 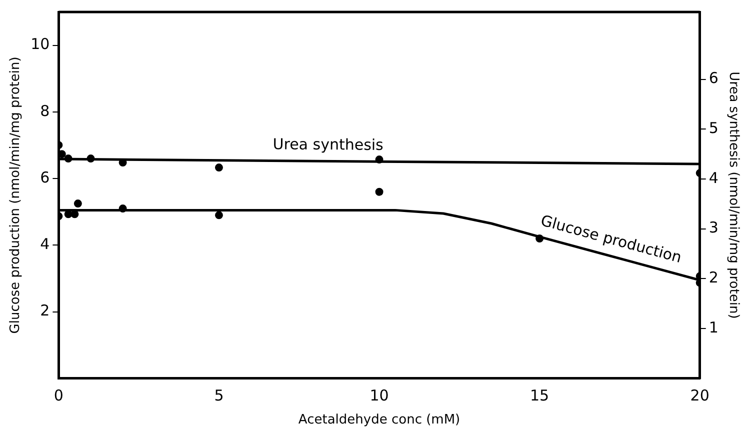 I want to click on y2-axis-title: Urea synthesis (nmol/min/mg protein), so click(x=733, y=195).